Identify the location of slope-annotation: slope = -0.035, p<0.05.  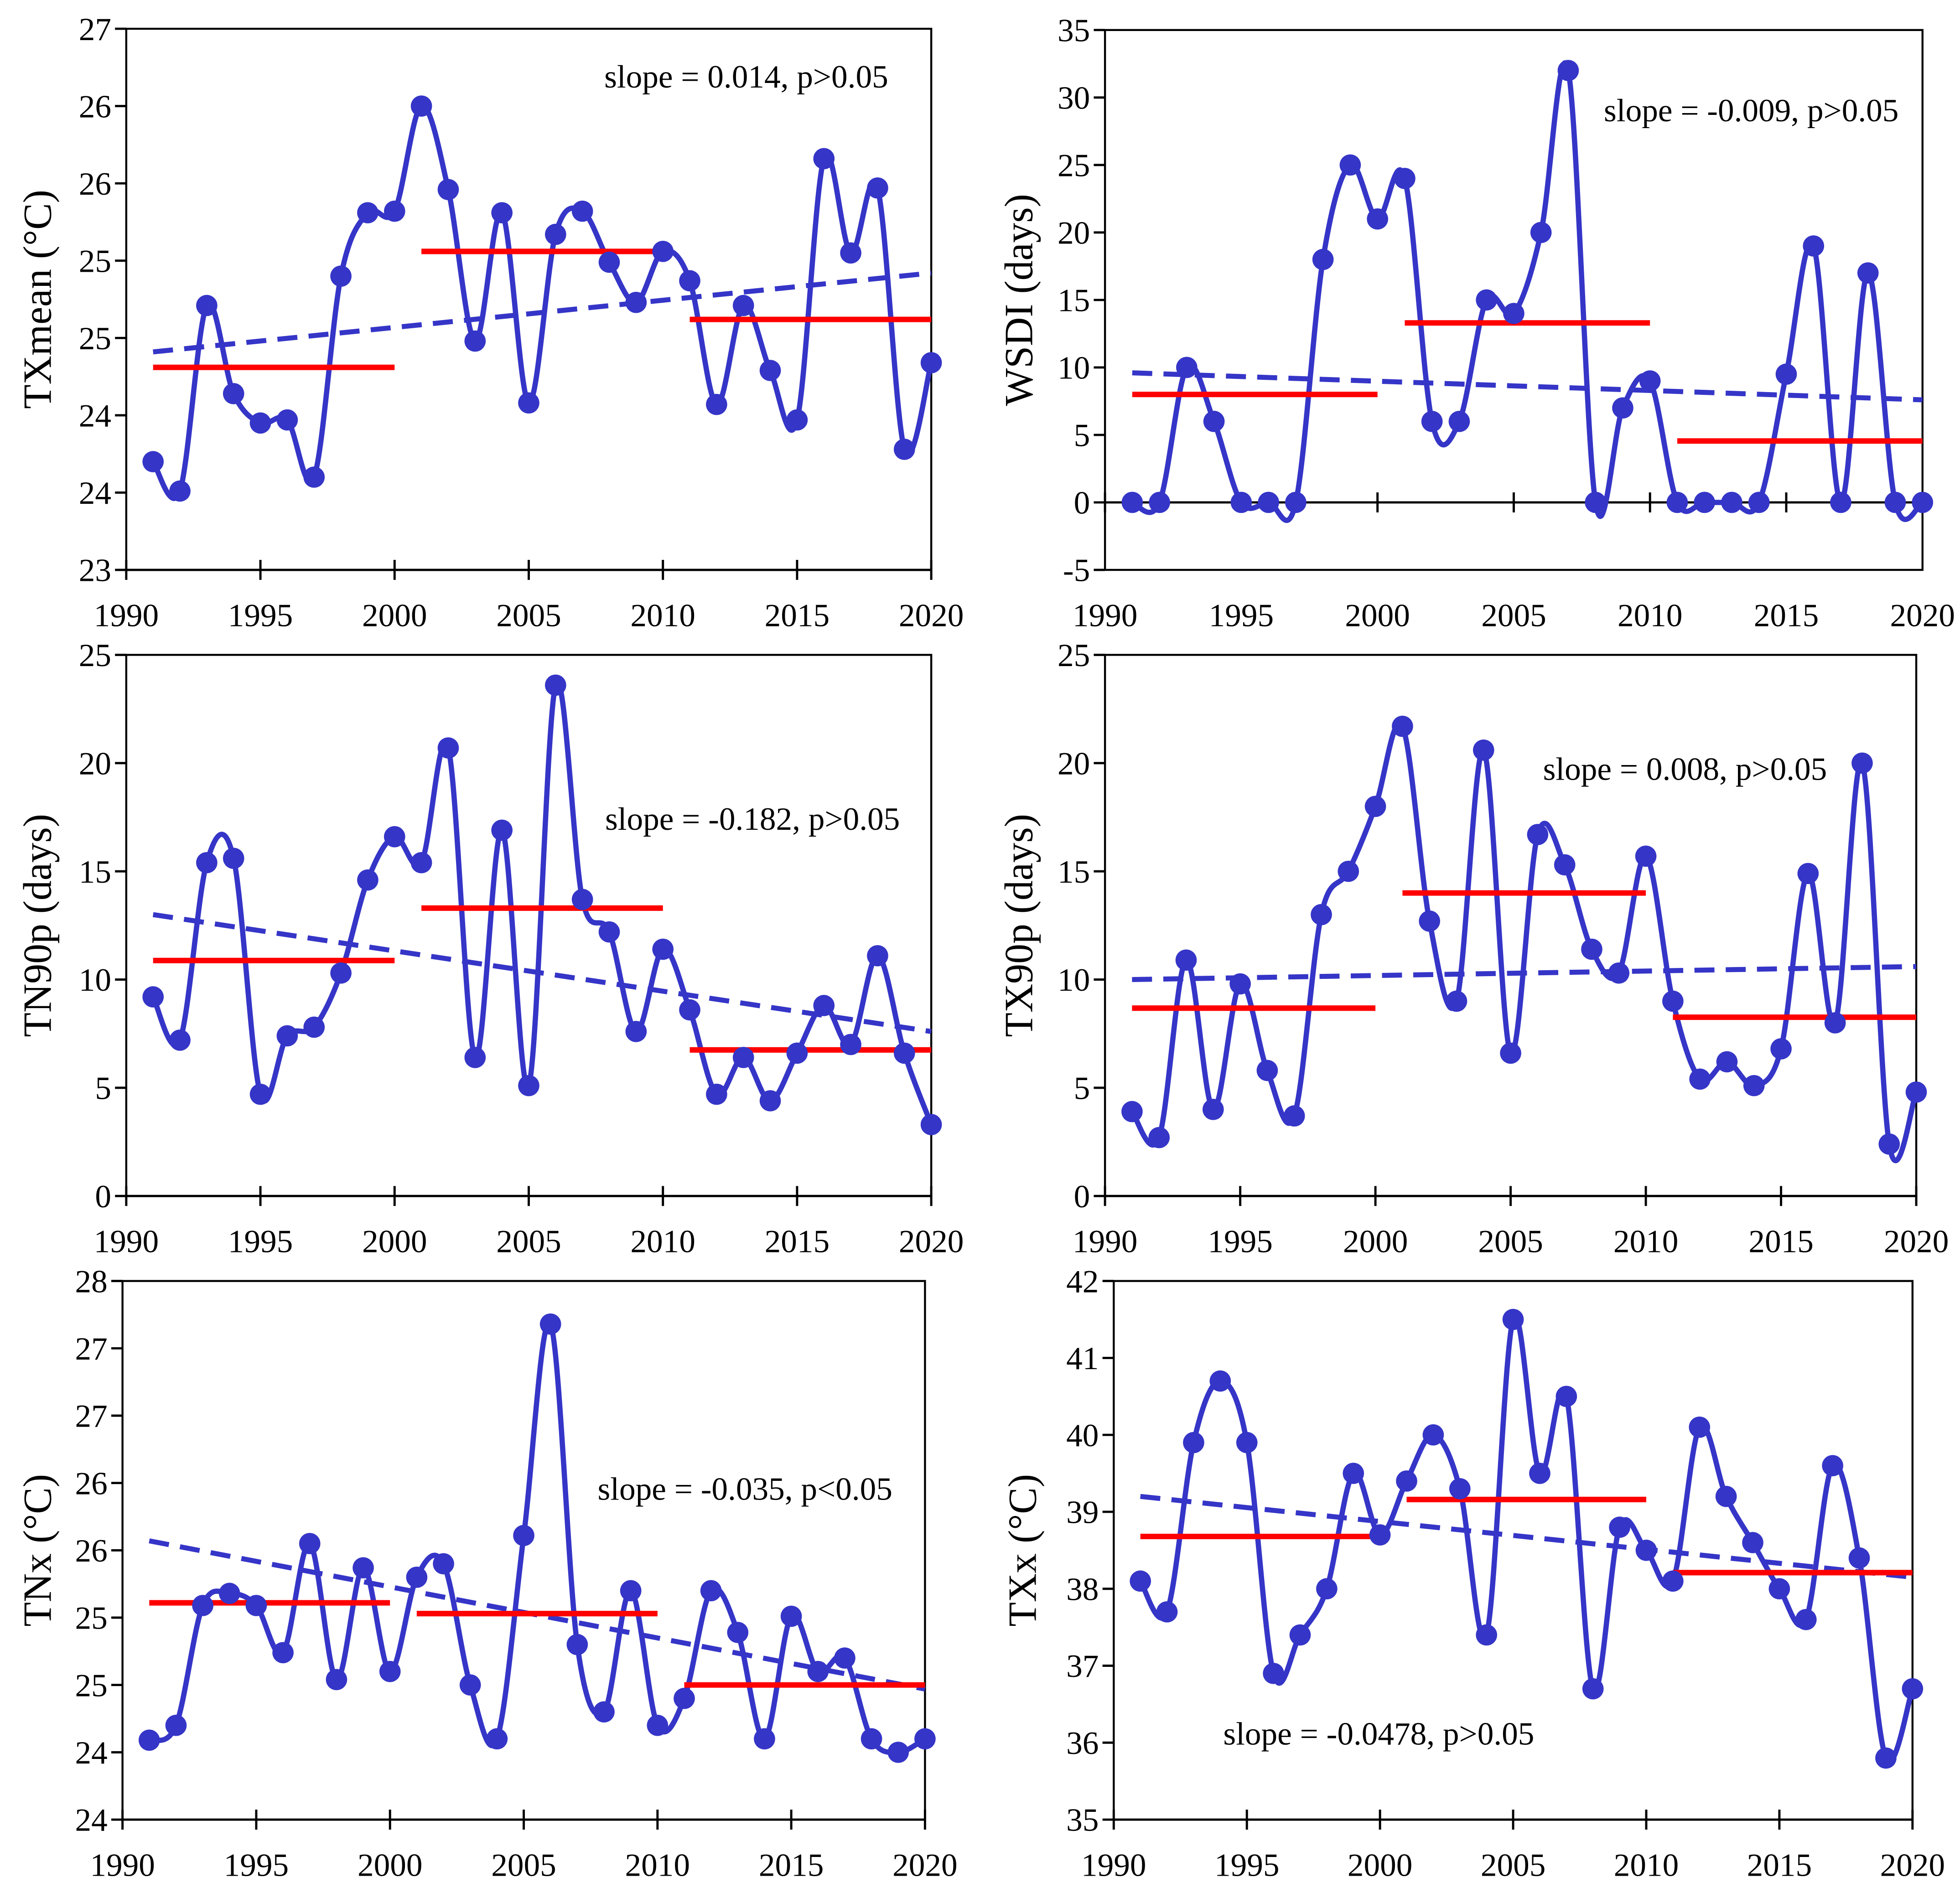
(744, 1489).